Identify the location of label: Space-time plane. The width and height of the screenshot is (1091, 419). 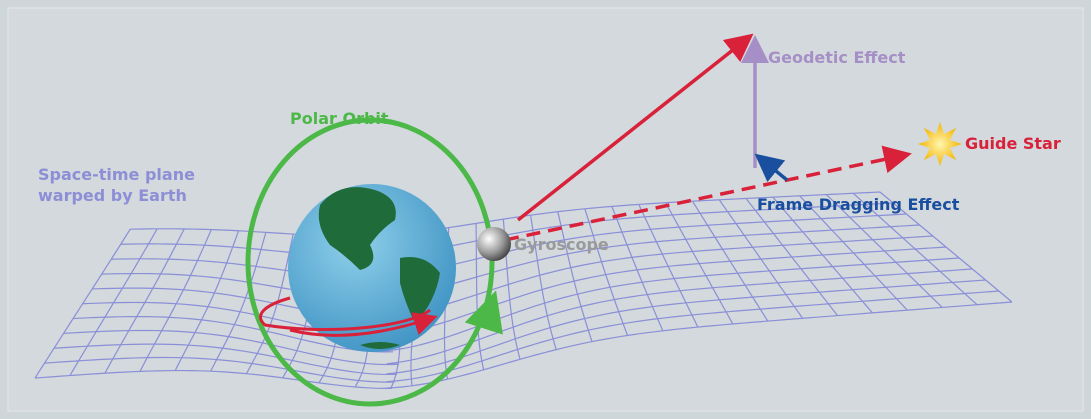
(116, 174).